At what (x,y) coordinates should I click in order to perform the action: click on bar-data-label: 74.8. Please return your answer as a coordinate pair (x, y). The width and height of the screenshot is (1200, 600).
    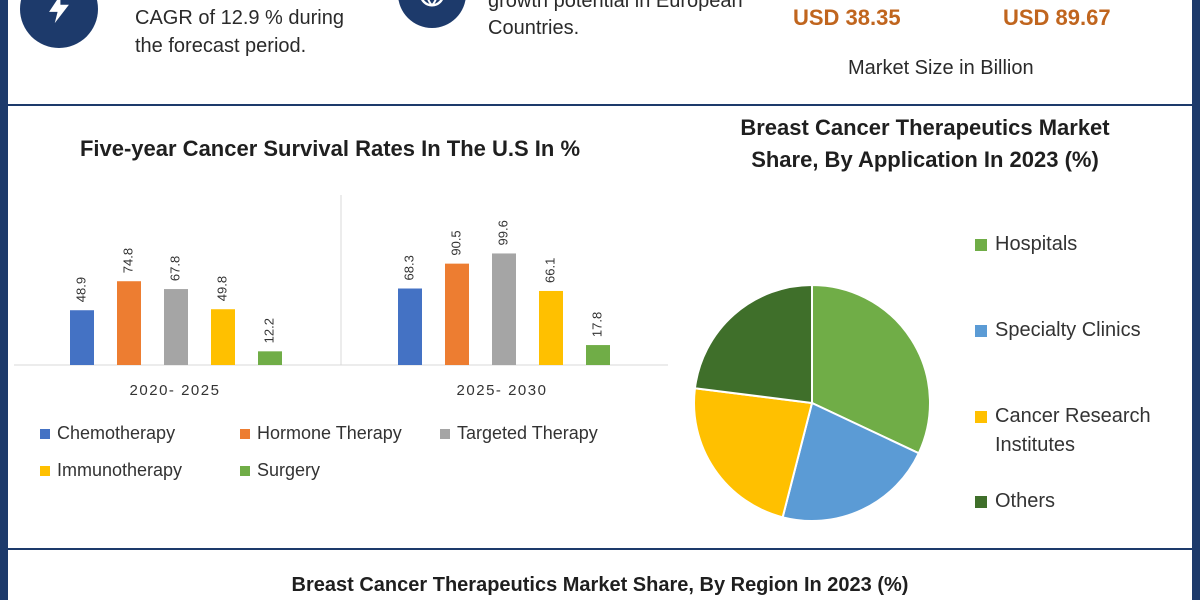
    Looking at the image, I should click on (127, 260).